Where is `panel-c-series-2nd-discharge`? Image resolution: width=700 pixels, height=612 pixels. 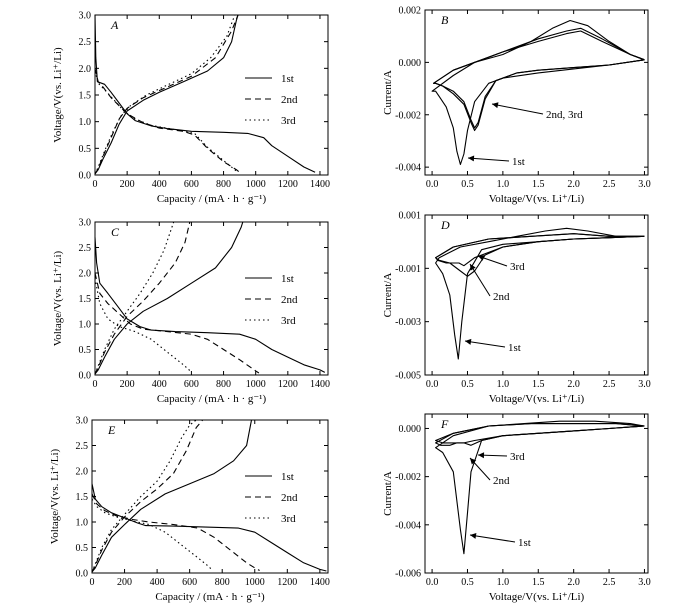 panel-c-series-2nd-discharge is located at coordinates (177, 323).